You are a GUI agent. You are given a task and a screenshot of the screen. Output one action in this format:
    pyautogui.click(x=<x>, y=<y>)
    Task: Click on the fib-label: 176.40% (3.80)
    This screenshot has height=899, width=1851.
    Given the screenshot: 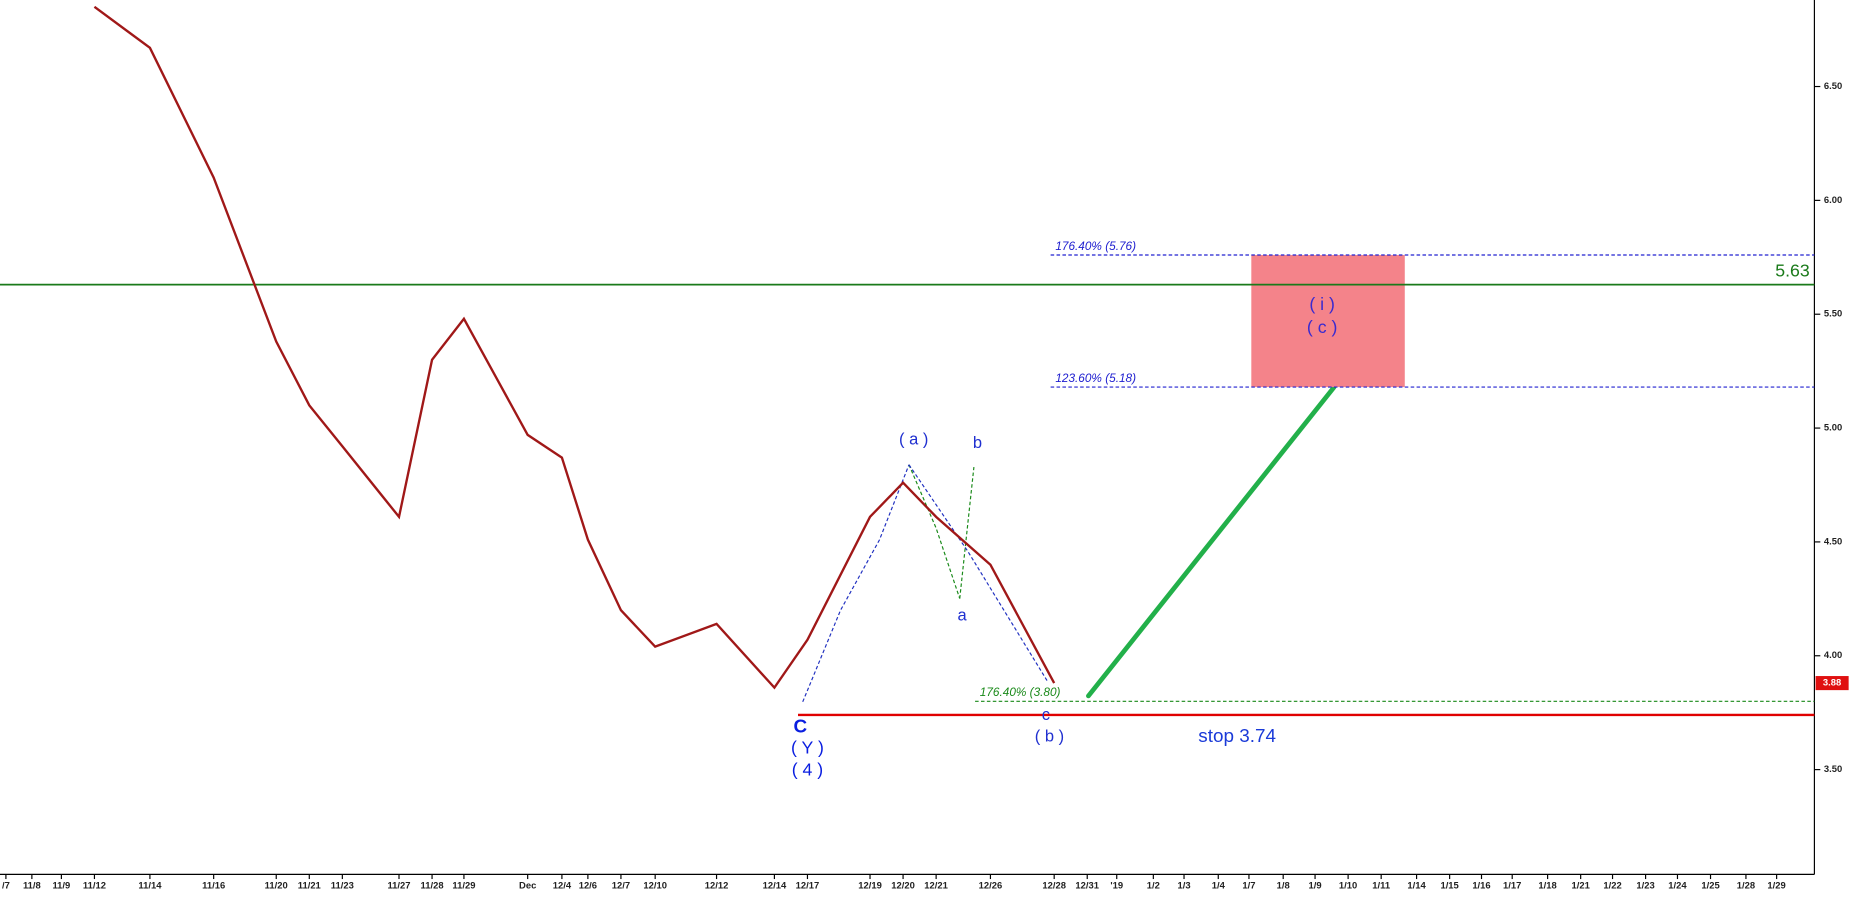 What is the action you would take?
    pyautogui.click(x=1020, y=692)
    